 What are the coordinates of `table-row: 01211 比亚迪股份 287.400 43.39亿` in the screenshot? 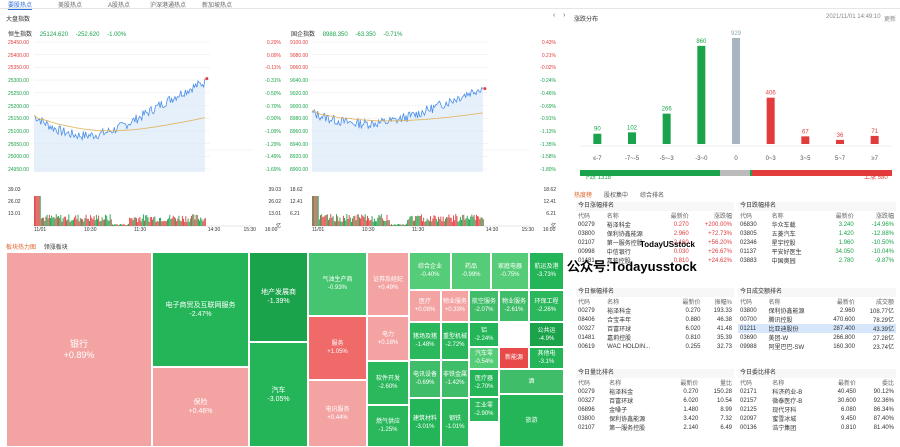 It's located at (817, 328).